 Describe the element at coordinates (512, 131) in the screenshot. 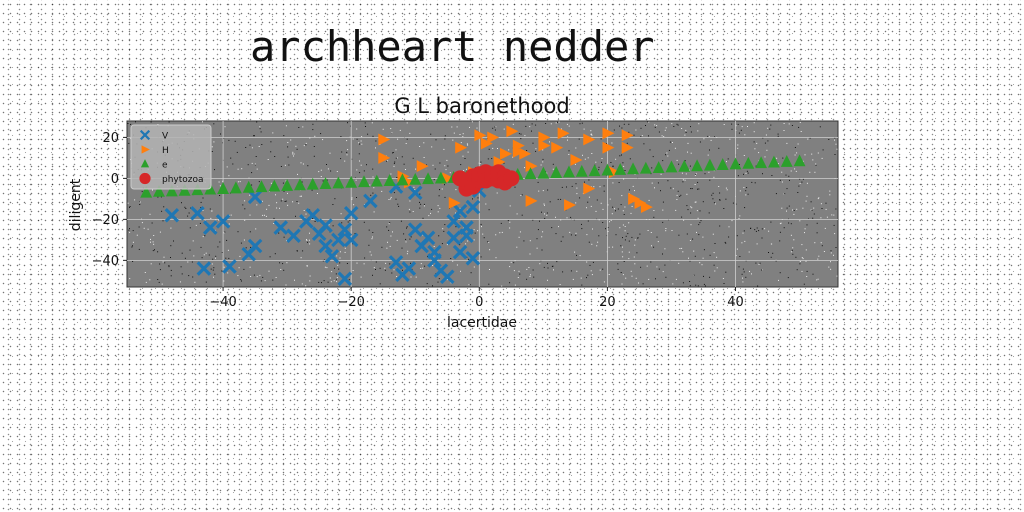

I see `data-point-triangle-right` at that location.